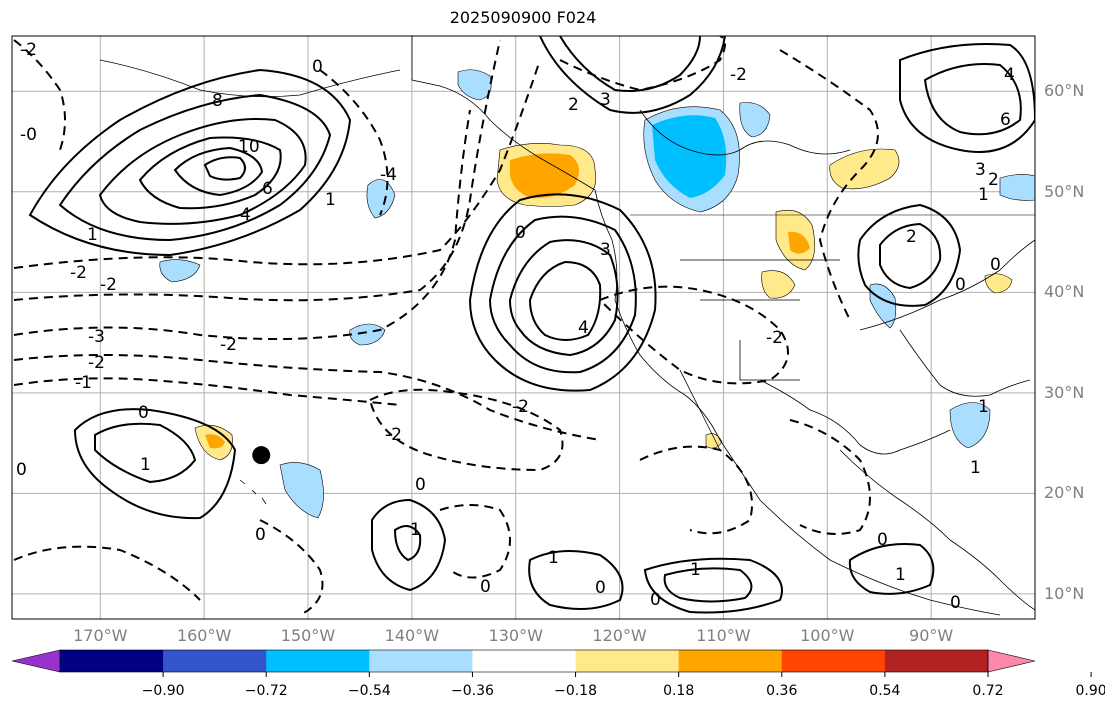 The image size is (1105, 712). What do you see at coordinates (96, 337) in the screenshot?
I see `contour-label: -3` at bounding box center [96, 337].